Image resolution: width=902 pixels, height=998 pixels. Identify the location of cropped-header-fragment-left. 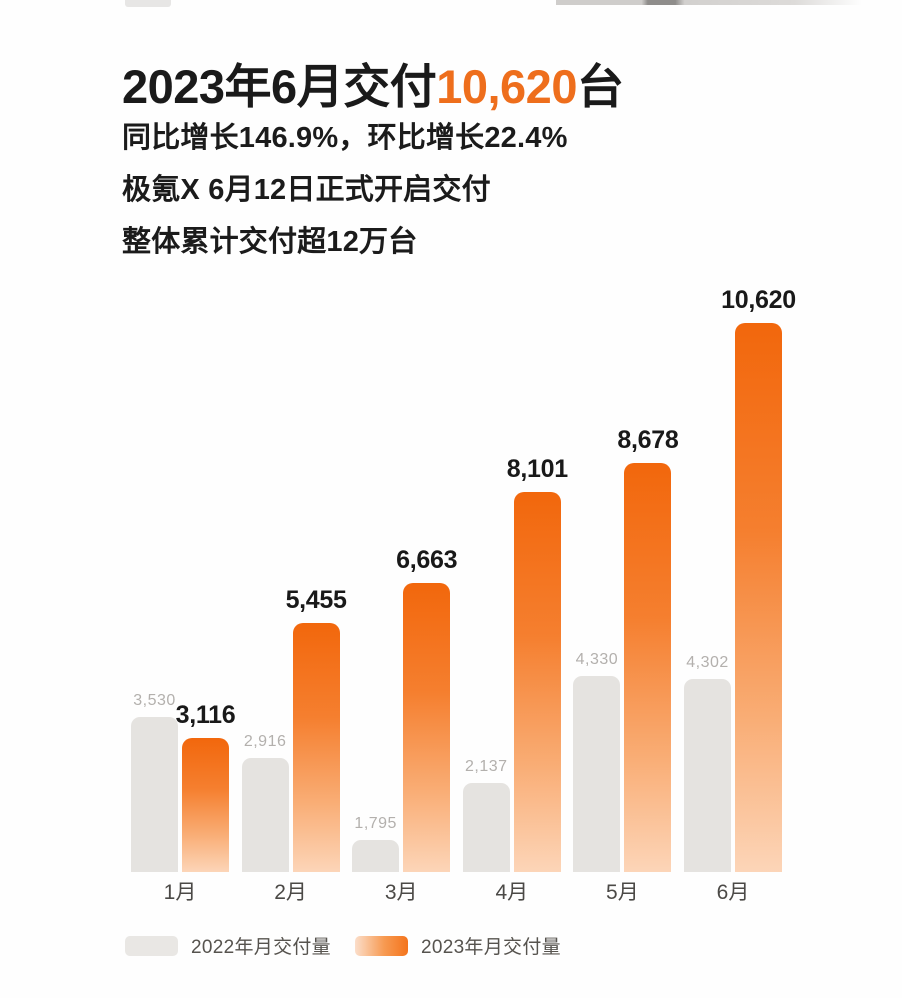
(148, 3).